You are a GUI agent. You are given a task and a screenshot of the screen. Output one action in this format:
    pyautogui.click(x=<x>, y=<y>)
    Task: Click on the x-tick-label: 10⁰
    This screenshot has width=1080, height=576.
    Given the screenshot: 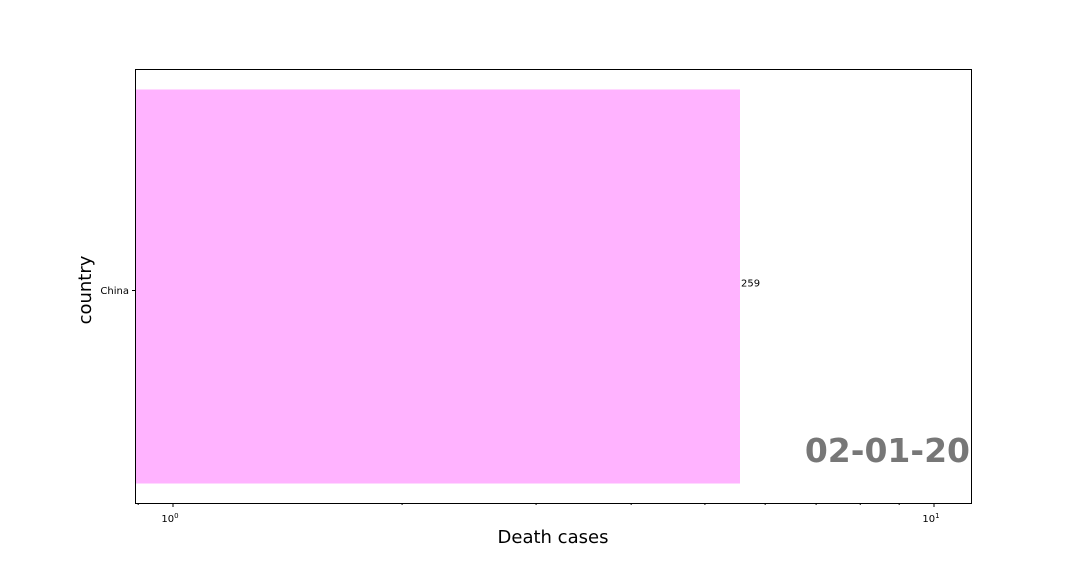 What is the action you would take?
    pyautogui.click(x=169, y=518)
    